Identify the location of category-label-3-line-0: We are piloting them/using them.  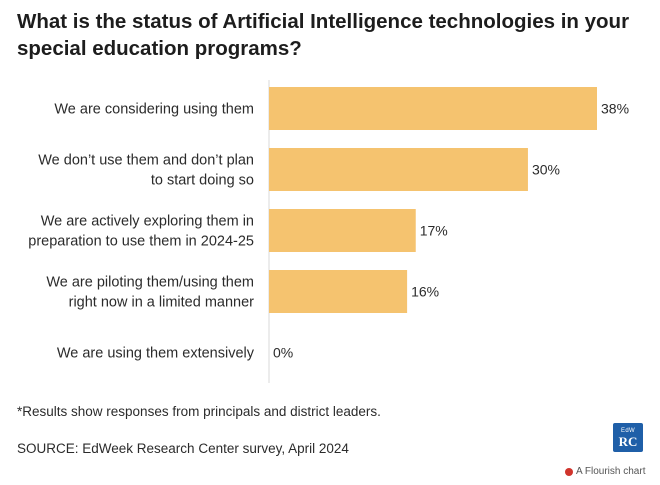
(150, 283).